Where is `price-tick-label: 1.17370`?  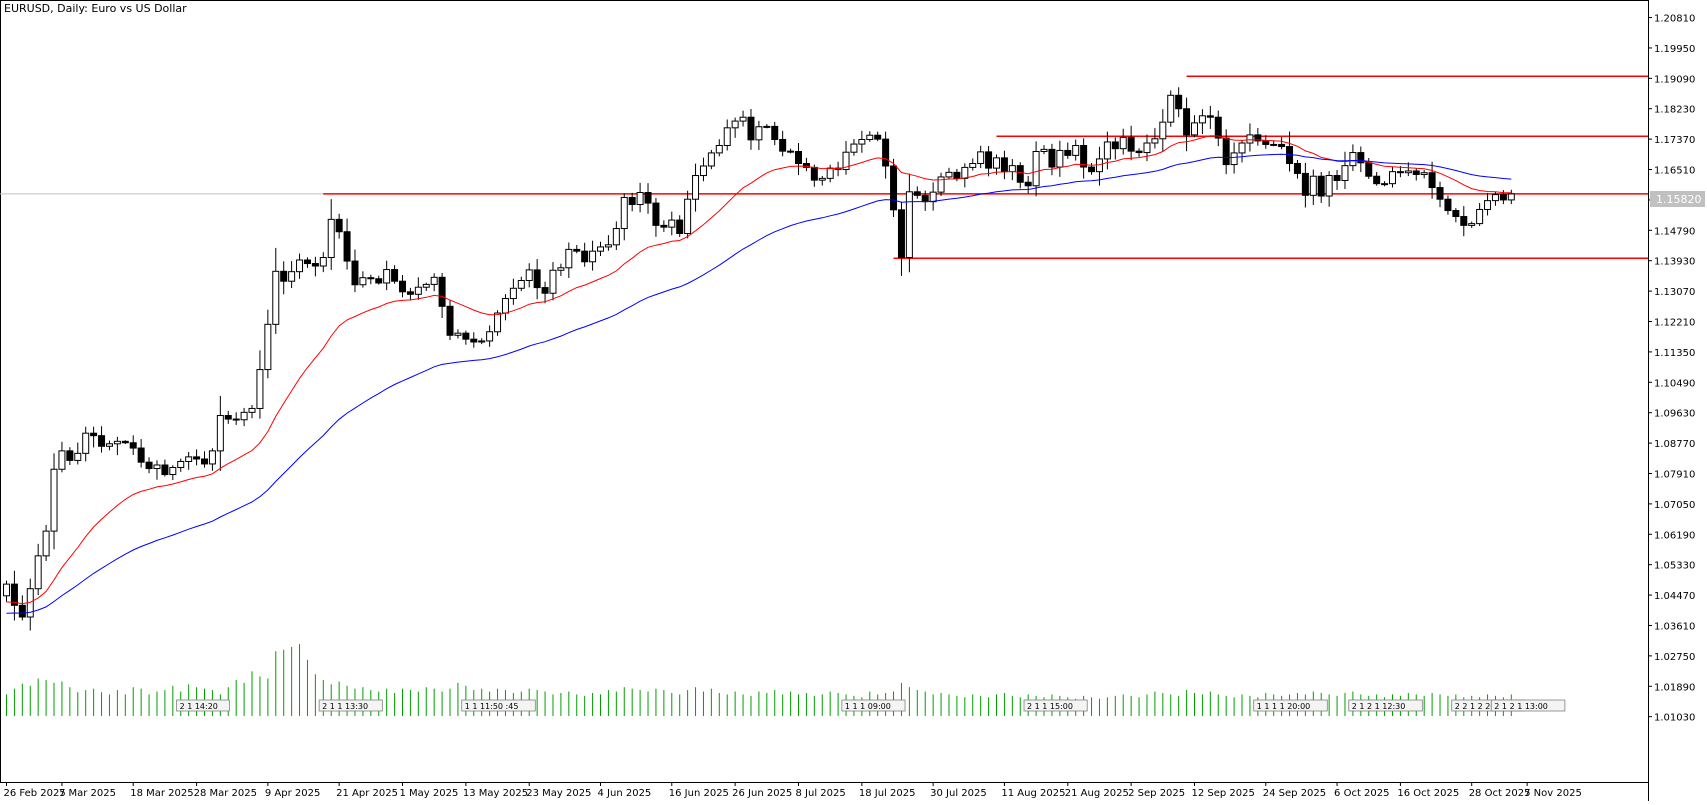 price-tick-label: 1.17370 is located at coordinates (1674, 140).